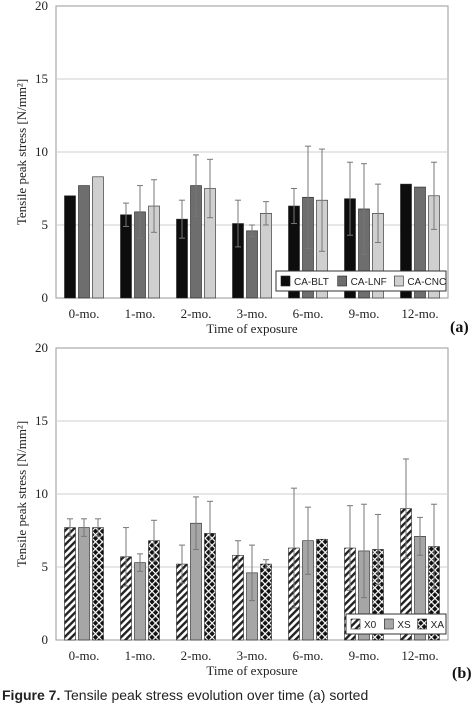 The image size is (474, 706). I want to click on legend-swatch-ca-blt, so click(285, 281).